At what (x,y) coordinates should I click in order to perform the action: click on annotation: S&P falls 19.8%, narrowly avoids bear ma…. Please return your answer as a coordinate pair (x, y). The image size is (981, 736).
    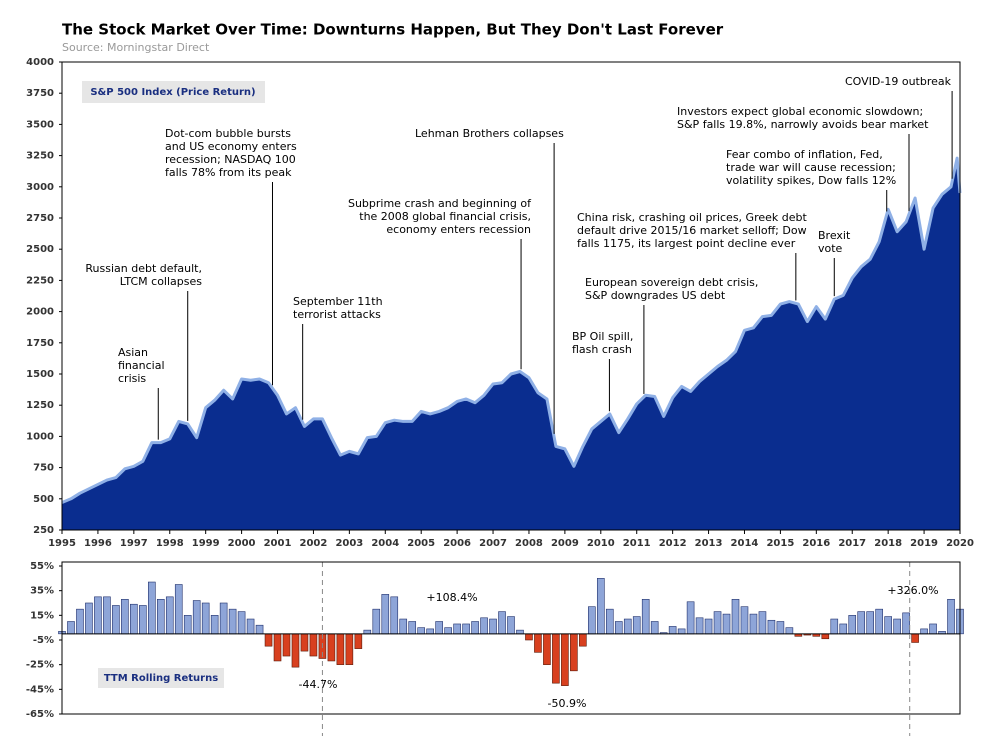
    Looking at the image, I should click on (803, 124).